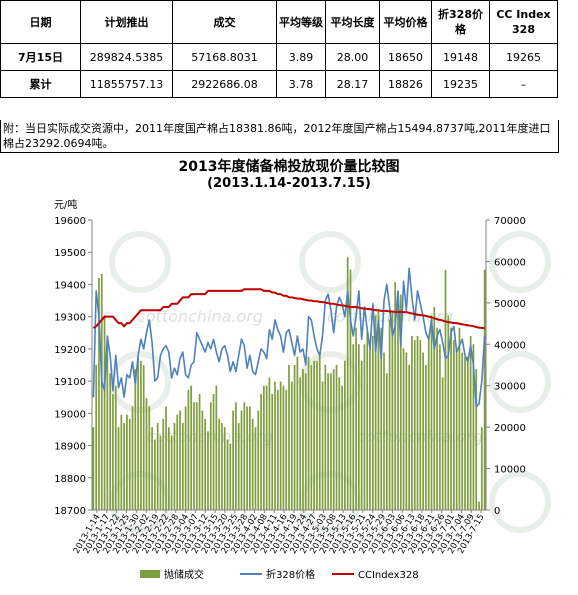  What do you see at coordinates (70, 253) in the screenshot?
I see `left-tick-label: 19500` at bounding box center [70, 253].